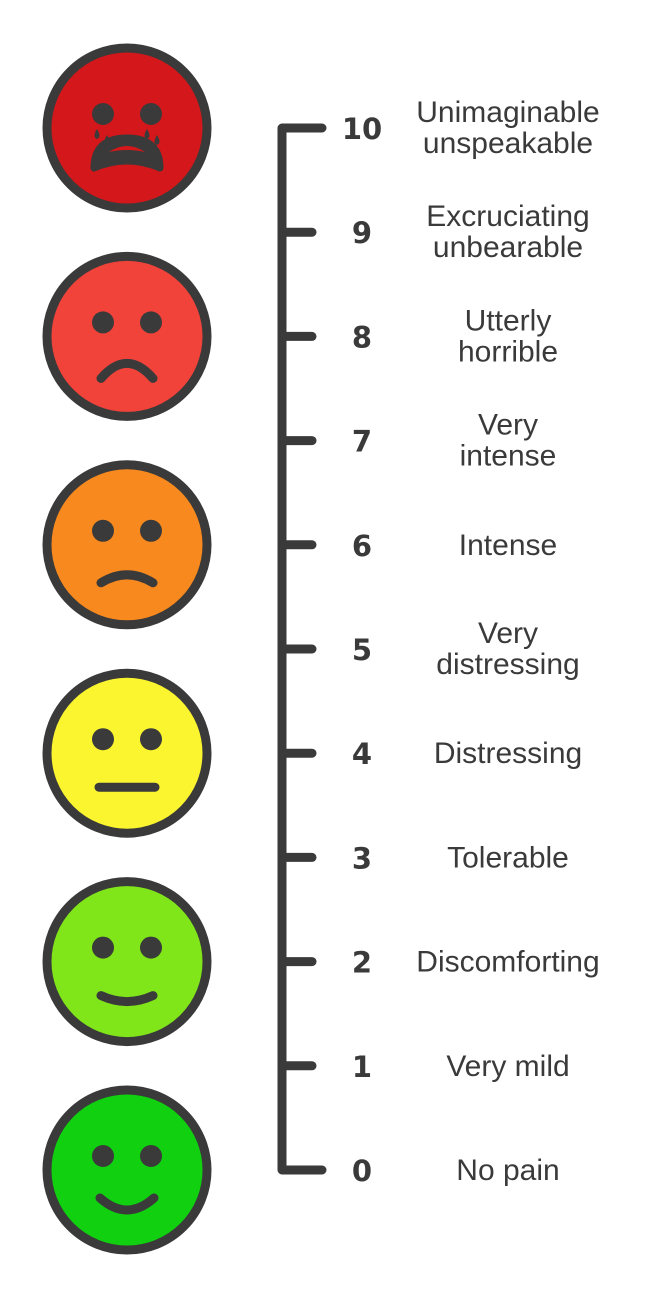  I want to click on level-number: 10, so click(362, 129).